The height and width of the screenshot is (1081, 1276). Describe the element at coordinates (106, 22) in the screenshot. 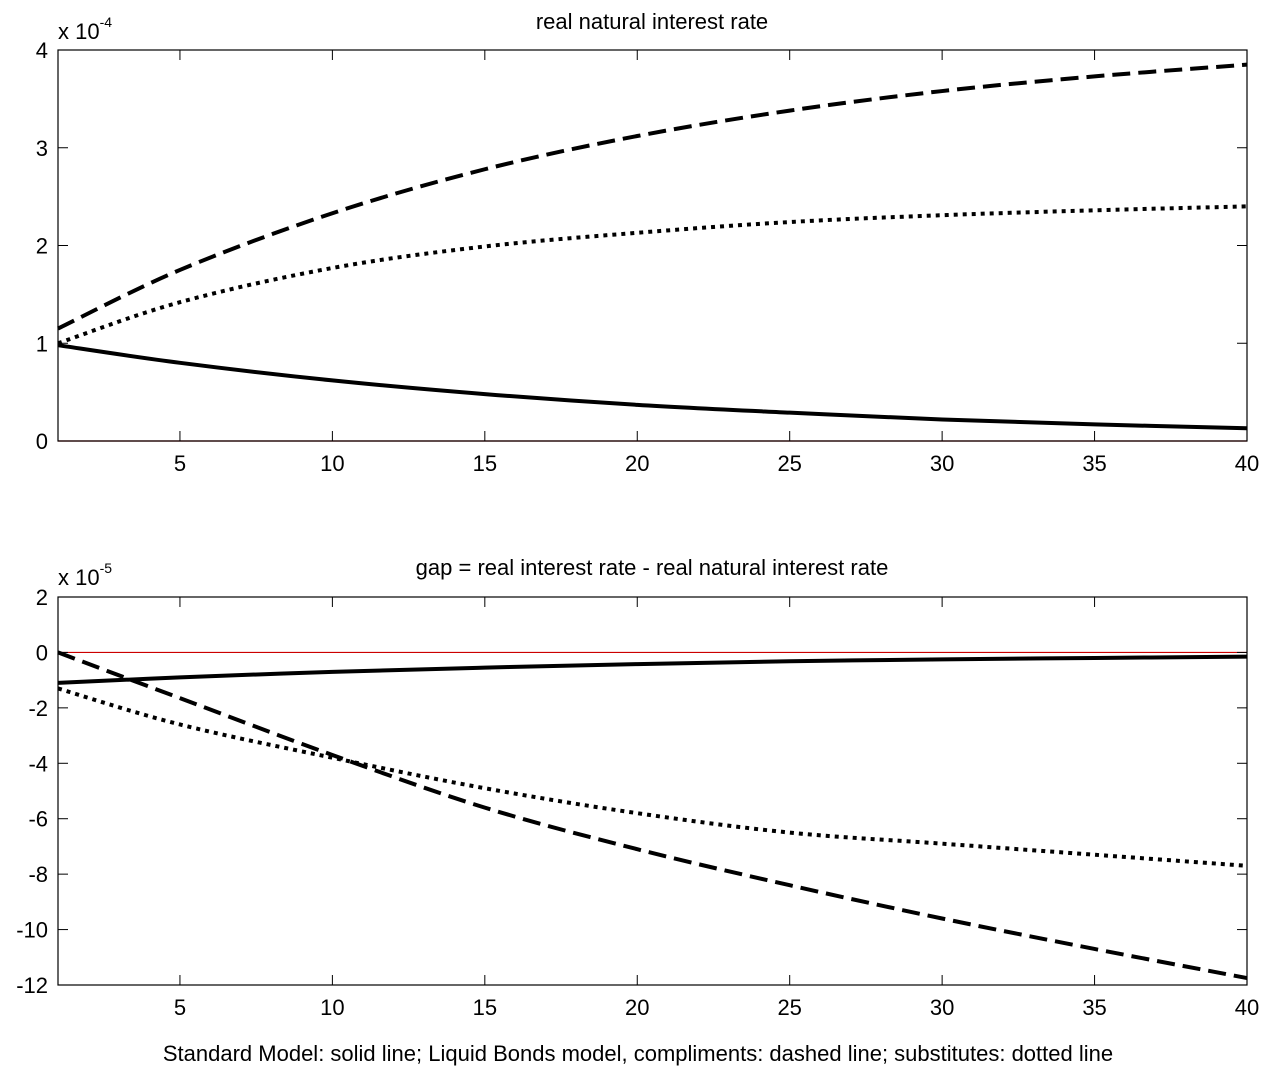

I see `y-multiplier-exponent: -4` at that location.